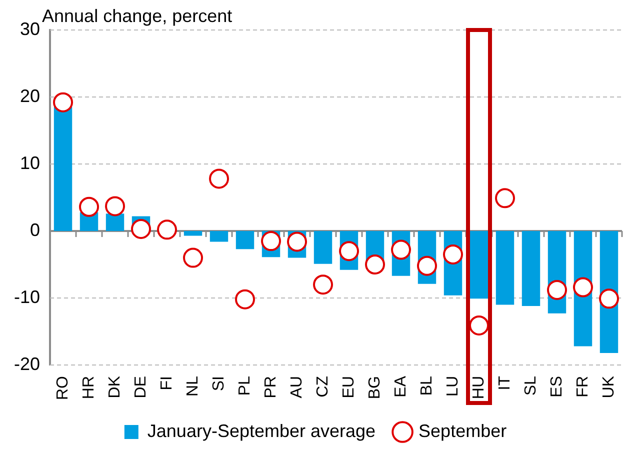  Describe the element at coordinates (375, 388) in the screenshot. I see `x-tick-label: BG` at that location.